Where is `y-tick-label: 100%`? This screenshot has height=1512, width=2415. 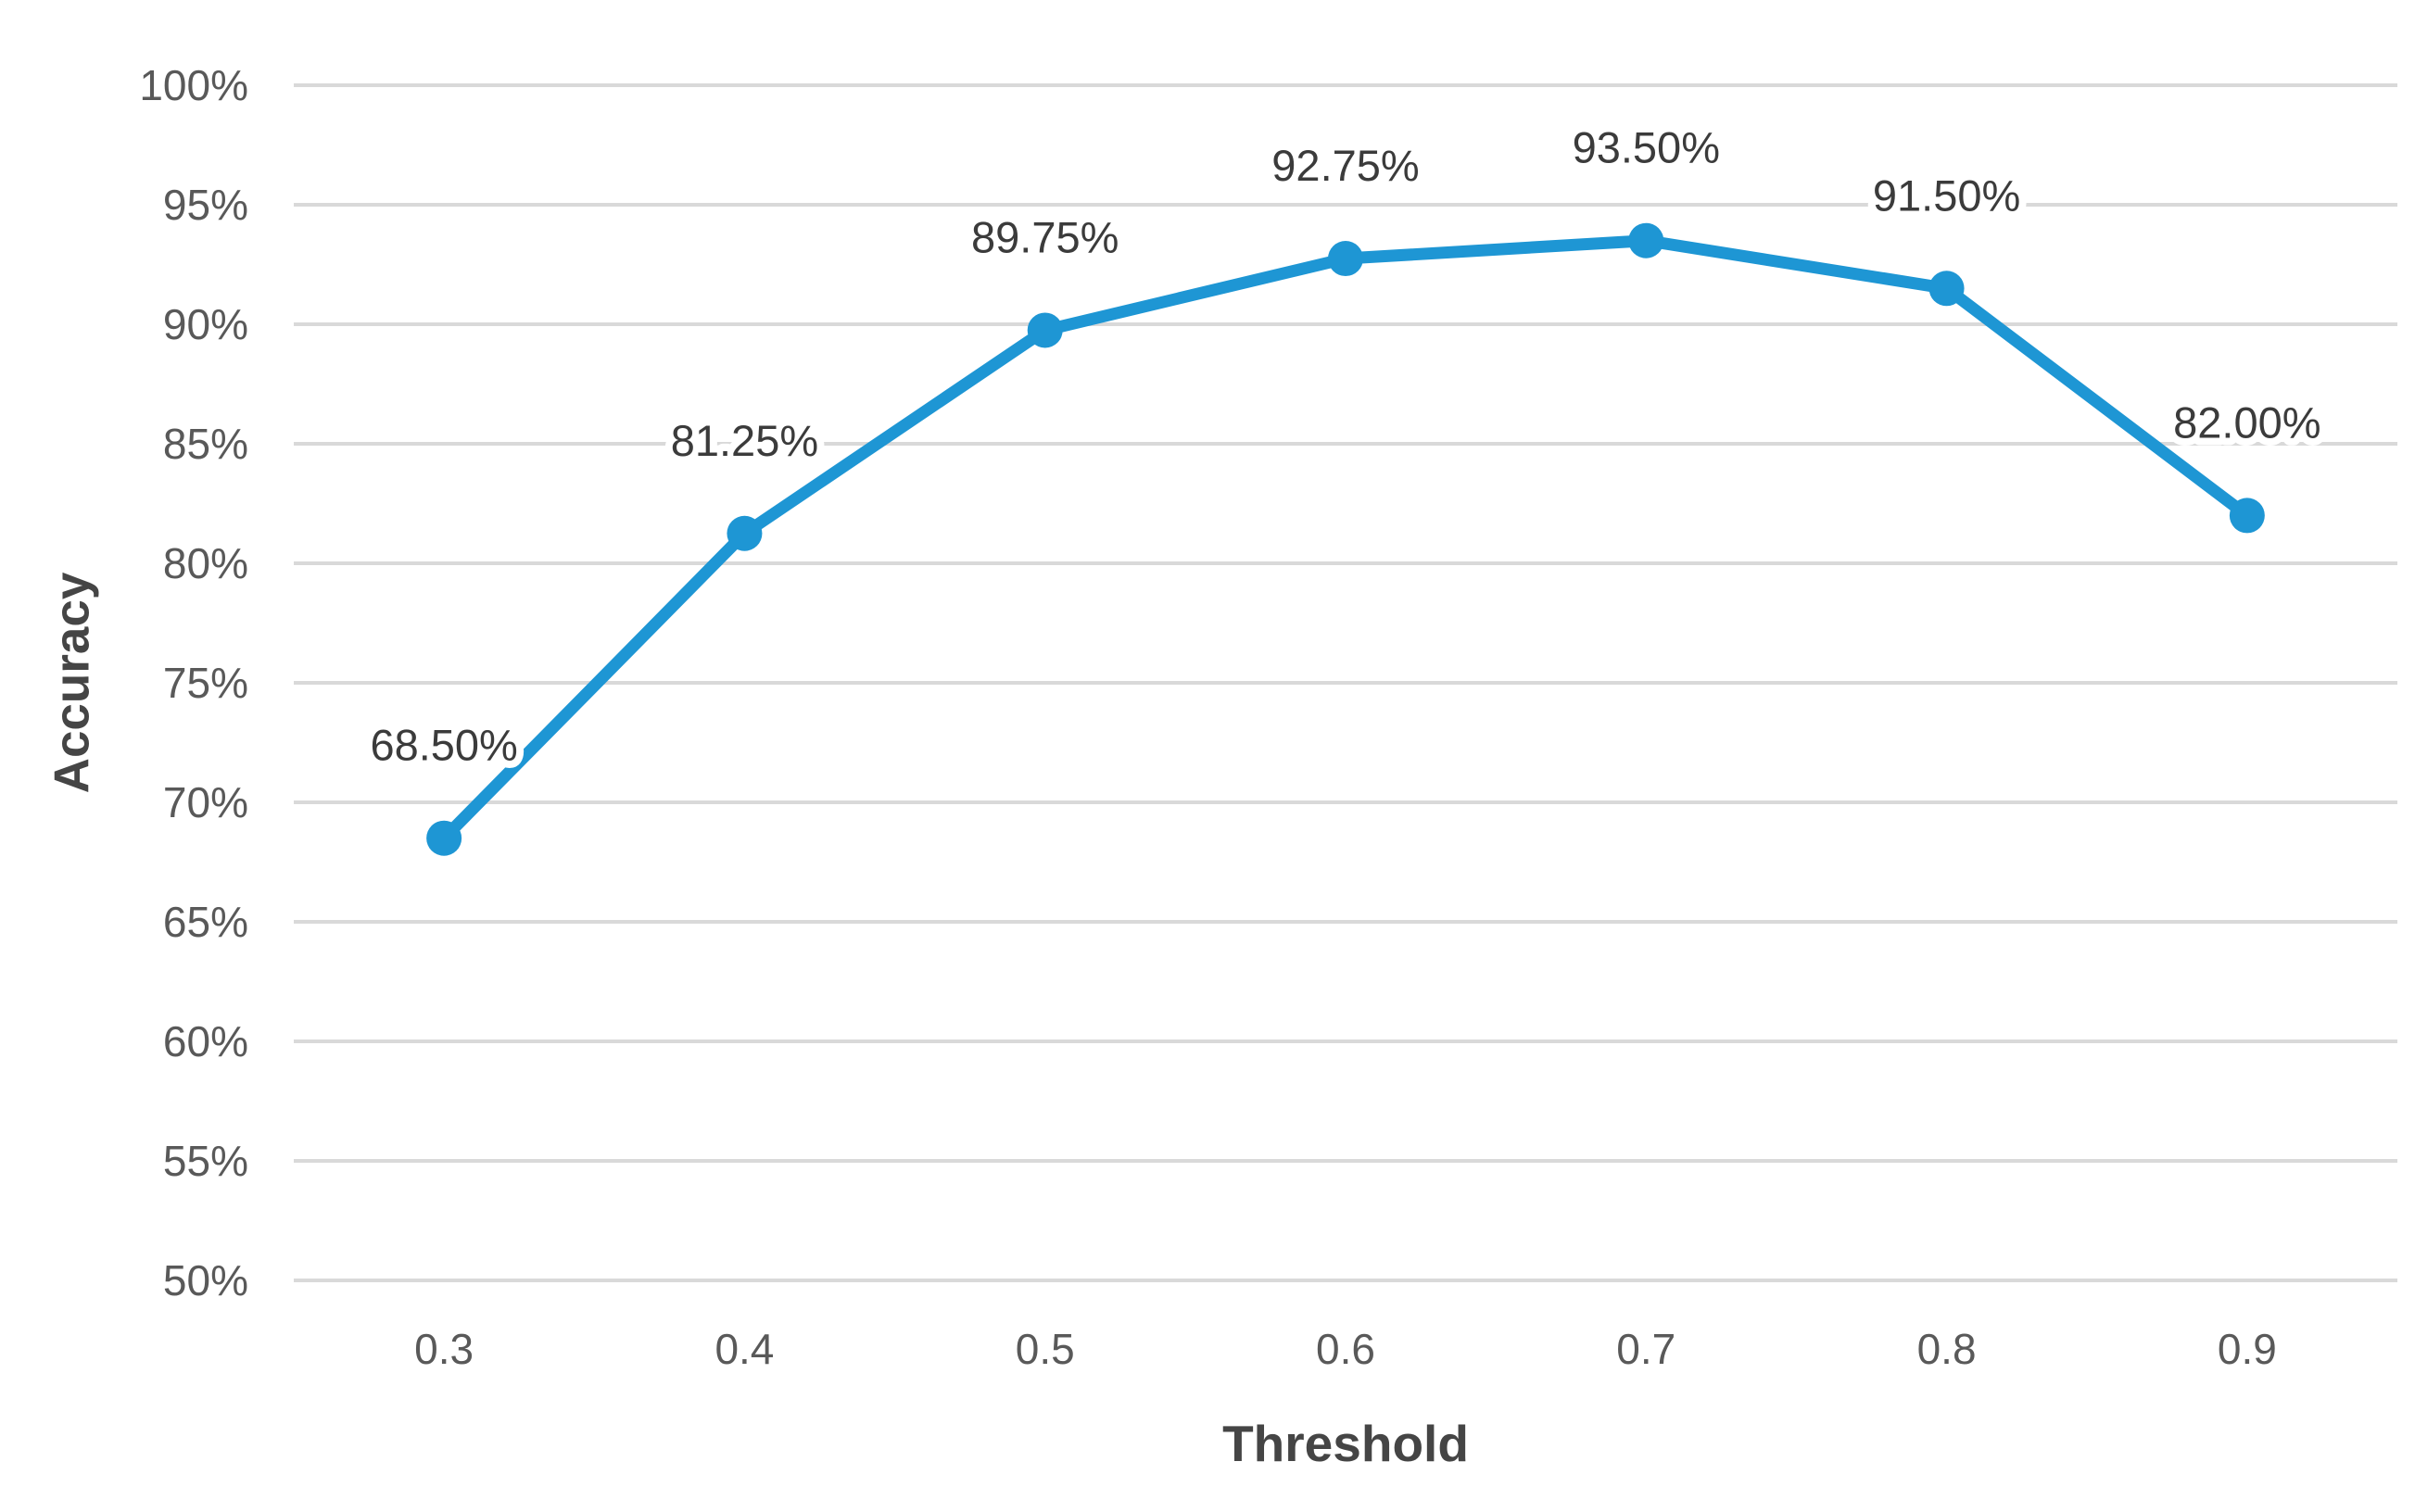
y-tick-label: 100% is located at coordinates (193, 85).